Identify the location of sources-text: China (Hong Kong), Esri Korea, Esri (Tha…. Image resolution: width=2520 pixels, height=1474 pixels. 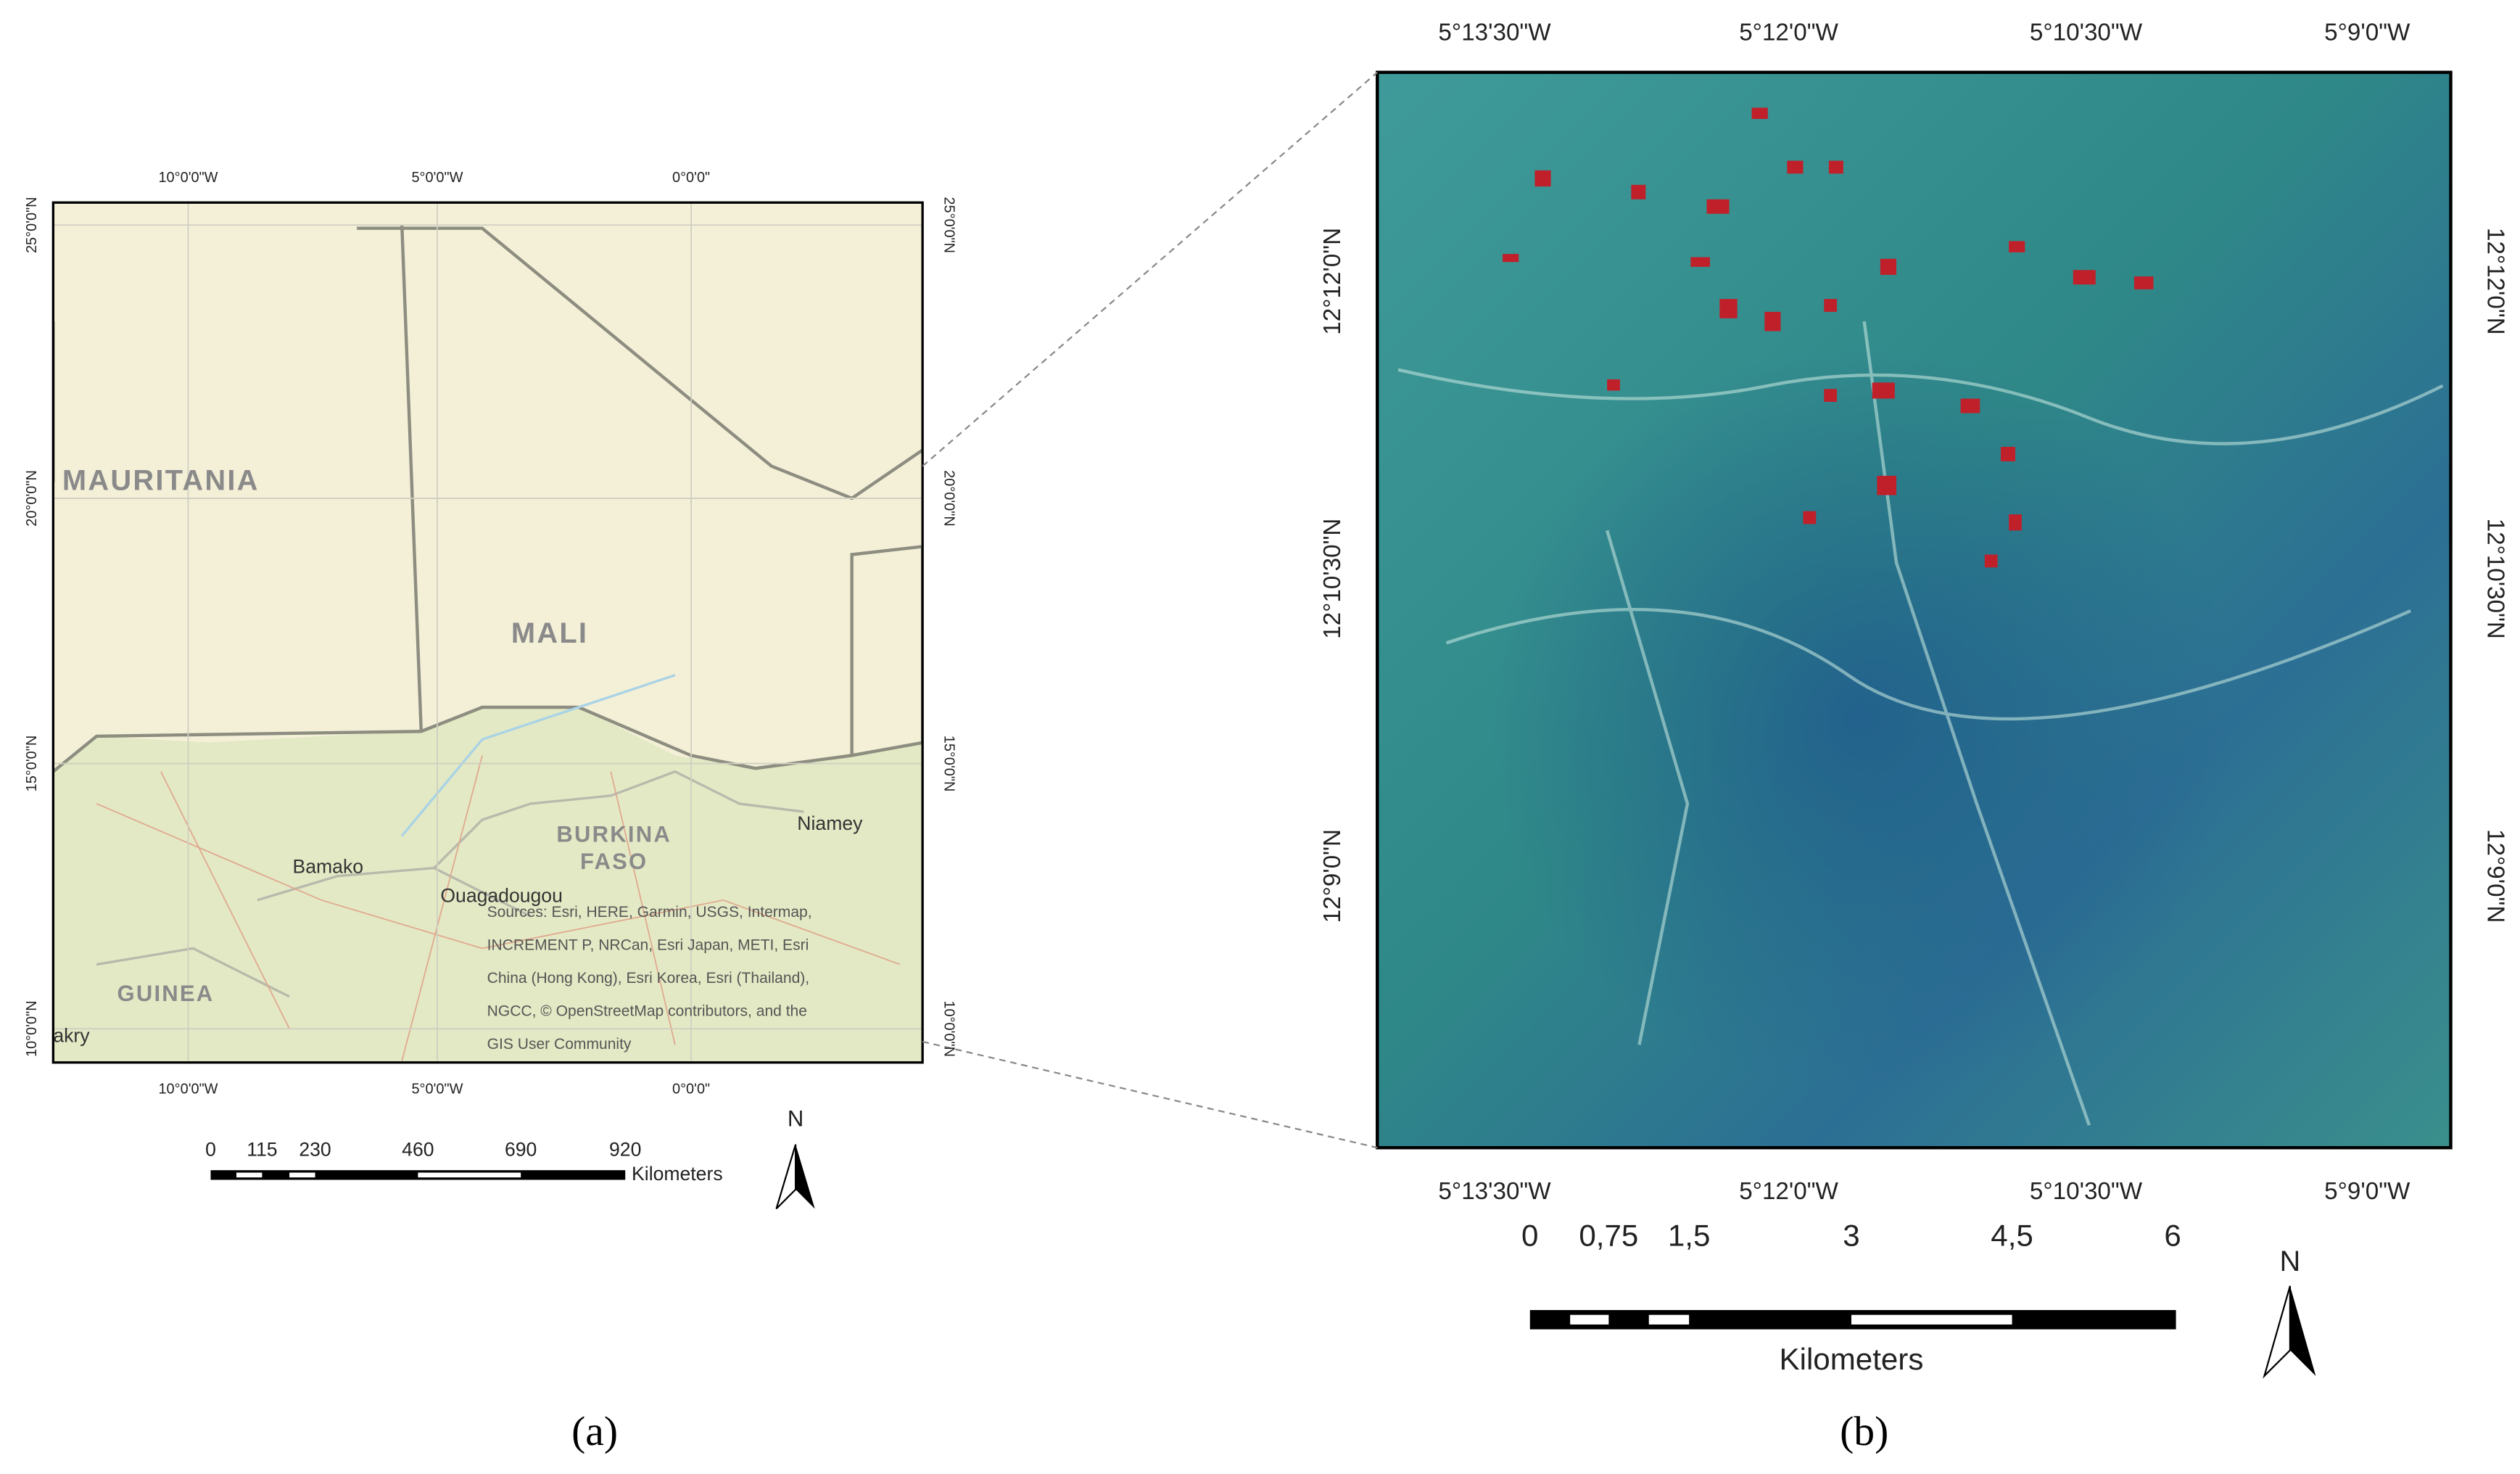
(648, 979).